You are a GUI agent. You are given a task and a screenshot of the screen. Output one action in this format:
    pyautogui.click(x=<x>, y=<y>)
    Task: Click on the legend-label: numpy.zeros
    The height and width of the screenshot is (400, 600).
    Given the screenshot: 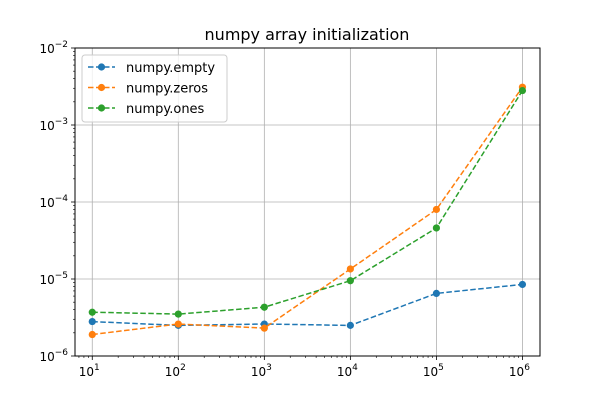 What is the action you would take?
    pyautogui.click(x=167, y=89)
    